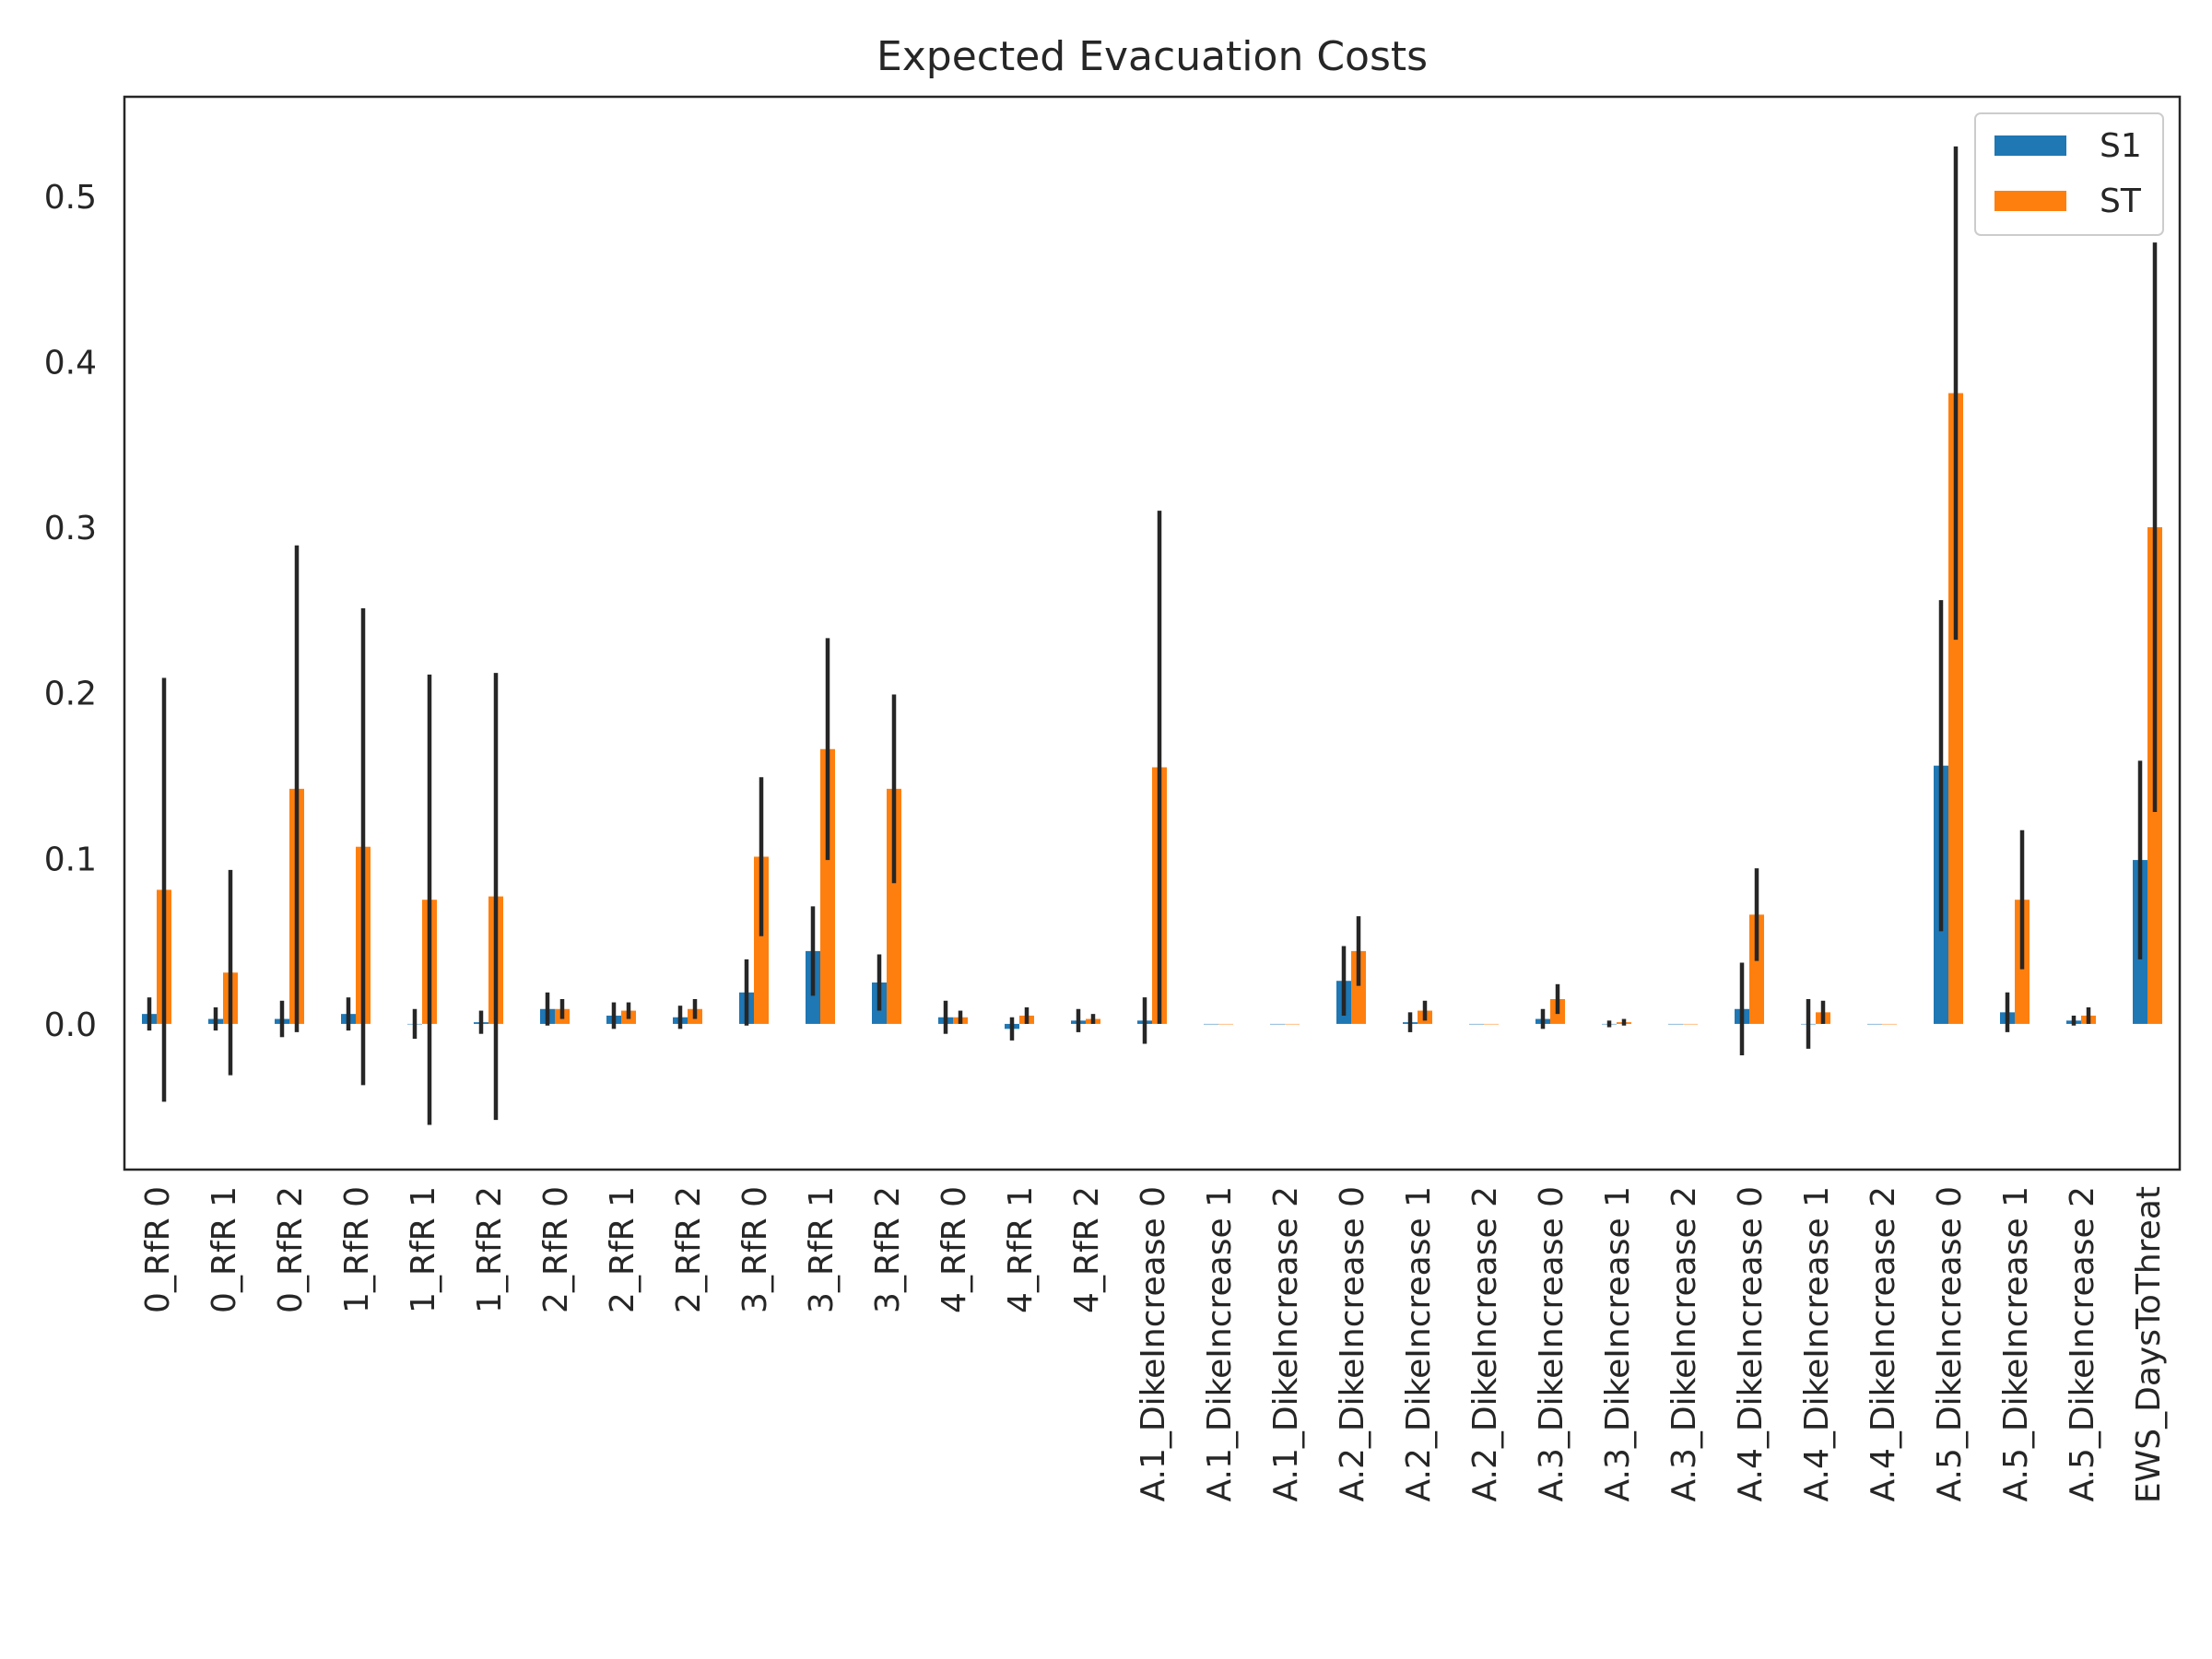 The image size is (2212, 1659). Describe the element at coordinates (2069, 174) in the screenshot. I see `legend: S1 ST` at that location.